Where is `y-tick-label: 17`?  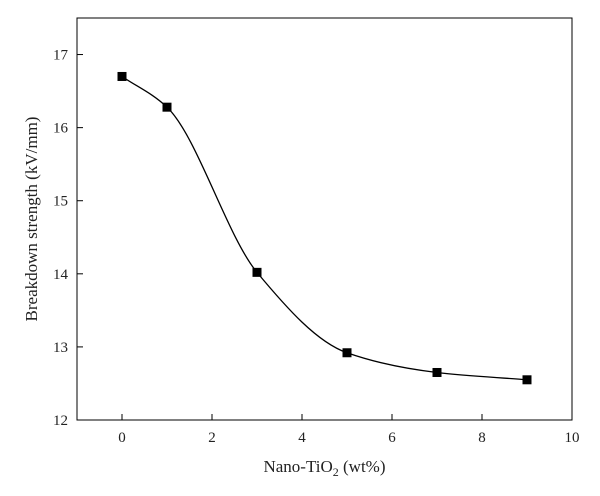
y-tick-label: 17 is located at coordinates (61, 56).